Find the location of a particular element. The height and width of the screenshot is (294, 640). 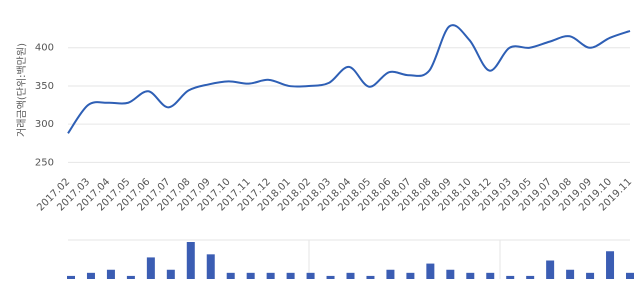

y-tick-label: 300 is located at coordinates (44, 124).